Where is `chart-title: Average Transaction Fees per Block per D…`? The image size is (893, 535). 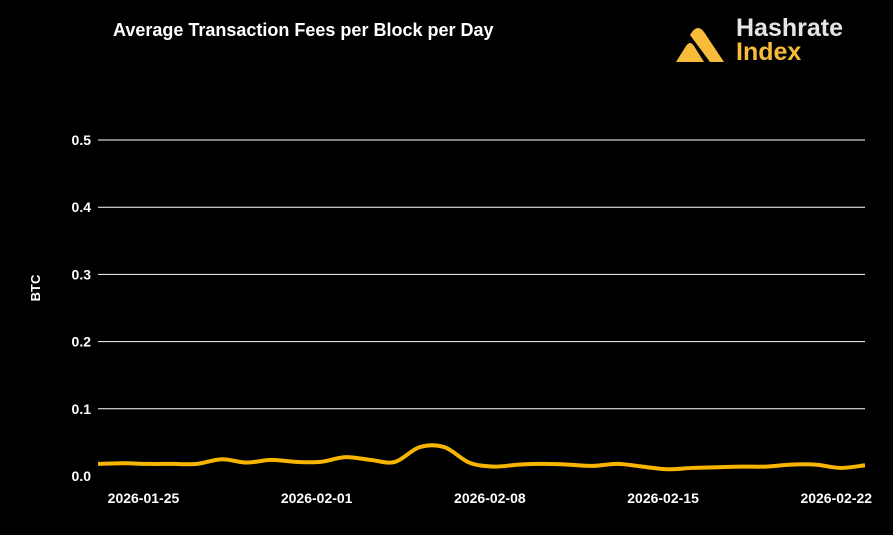
chart-title: Average Transaction Fees per Block per D… is located at coordinates (303, 30).